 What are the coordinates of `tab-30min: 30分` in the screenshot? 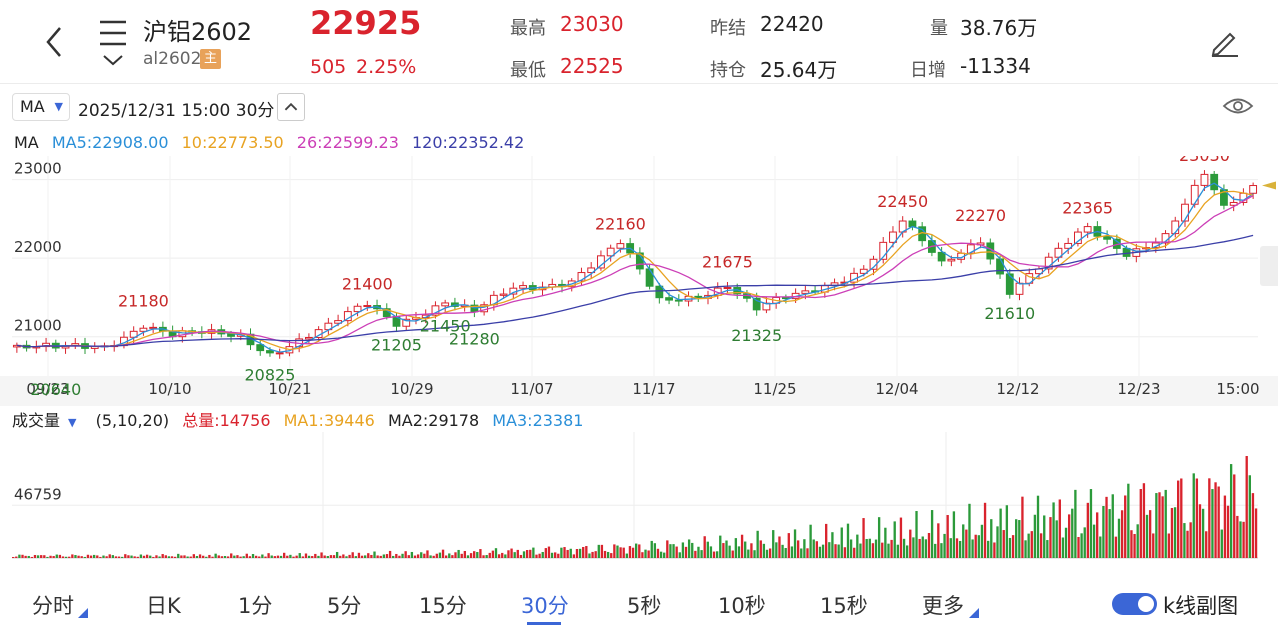 It's located at (545, 606).